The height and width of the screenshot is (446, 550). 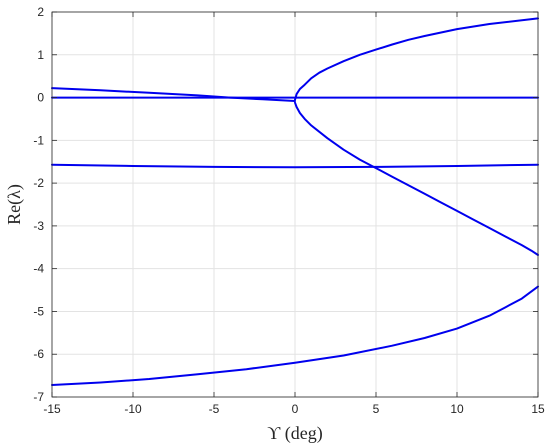 I want to click on y-tick-label: -3, so click(x=38, y=226).